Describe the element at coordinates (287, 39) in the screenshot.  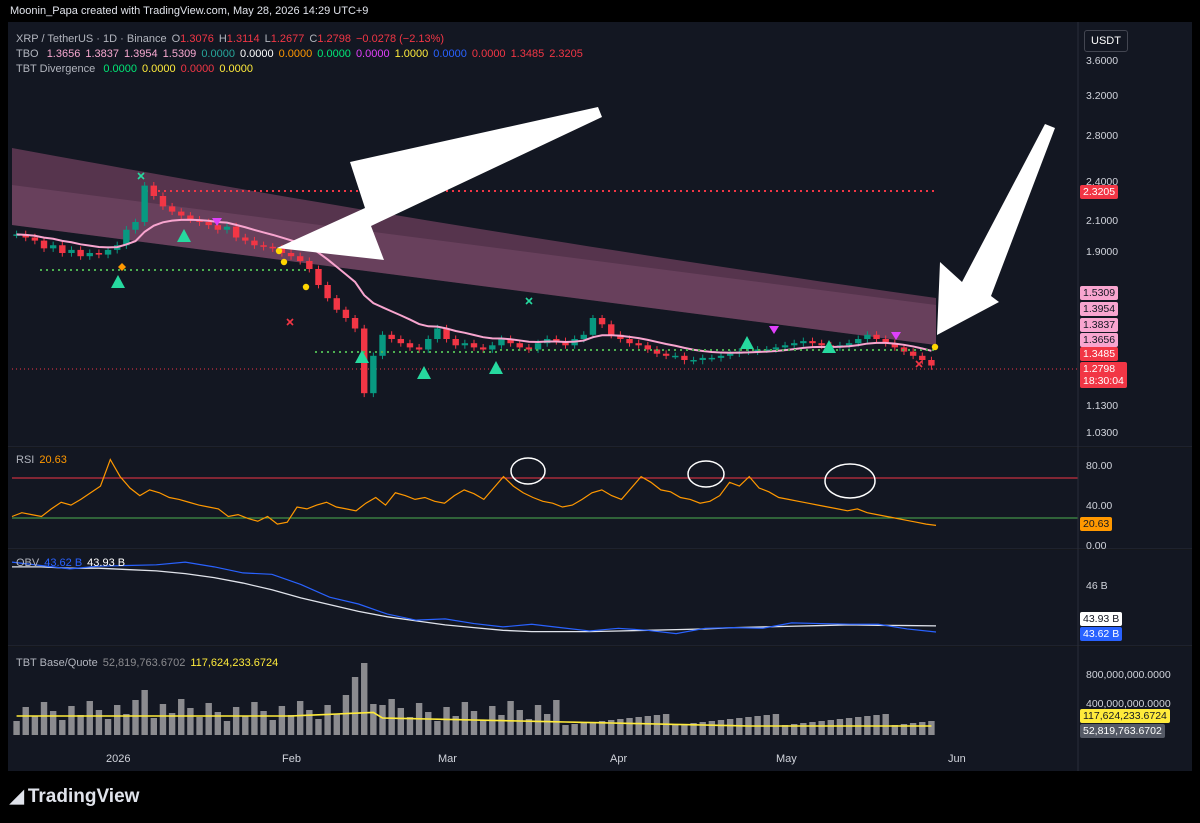
I see `low-value: 1.2677` at that location.